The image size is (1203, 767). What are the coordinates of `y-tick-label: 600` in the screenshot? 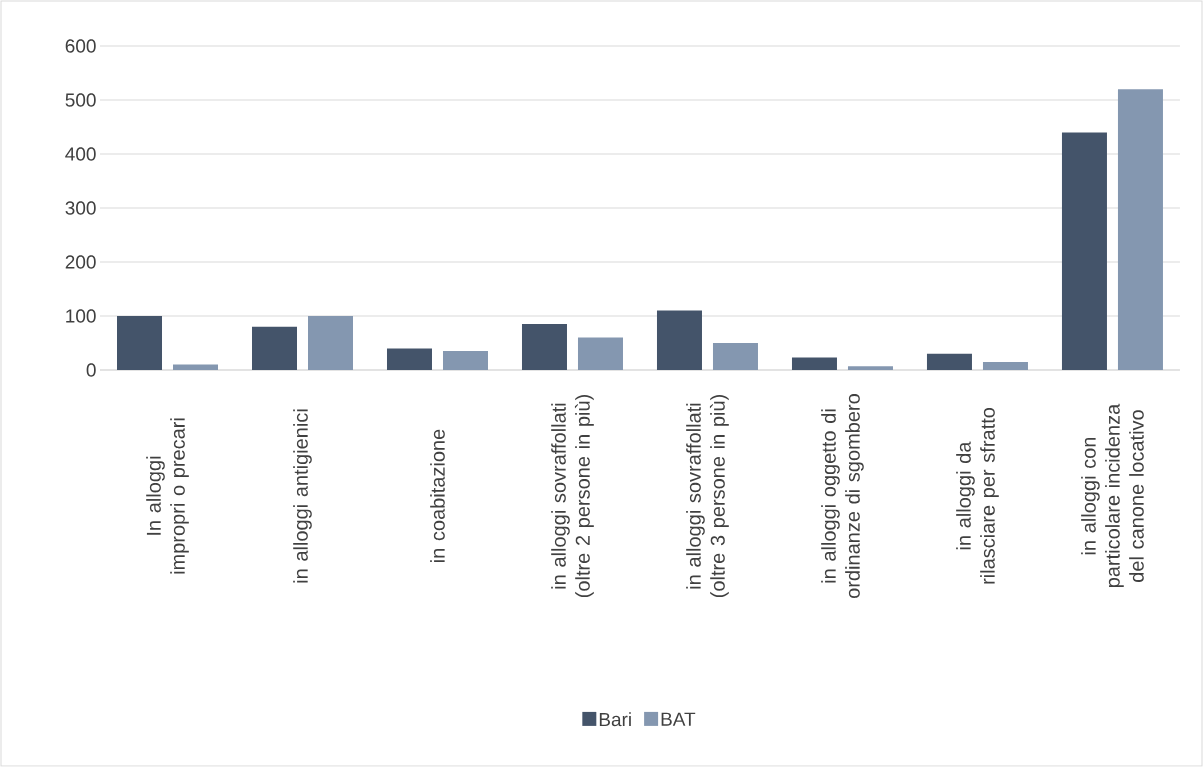 It's located at (80, 46).